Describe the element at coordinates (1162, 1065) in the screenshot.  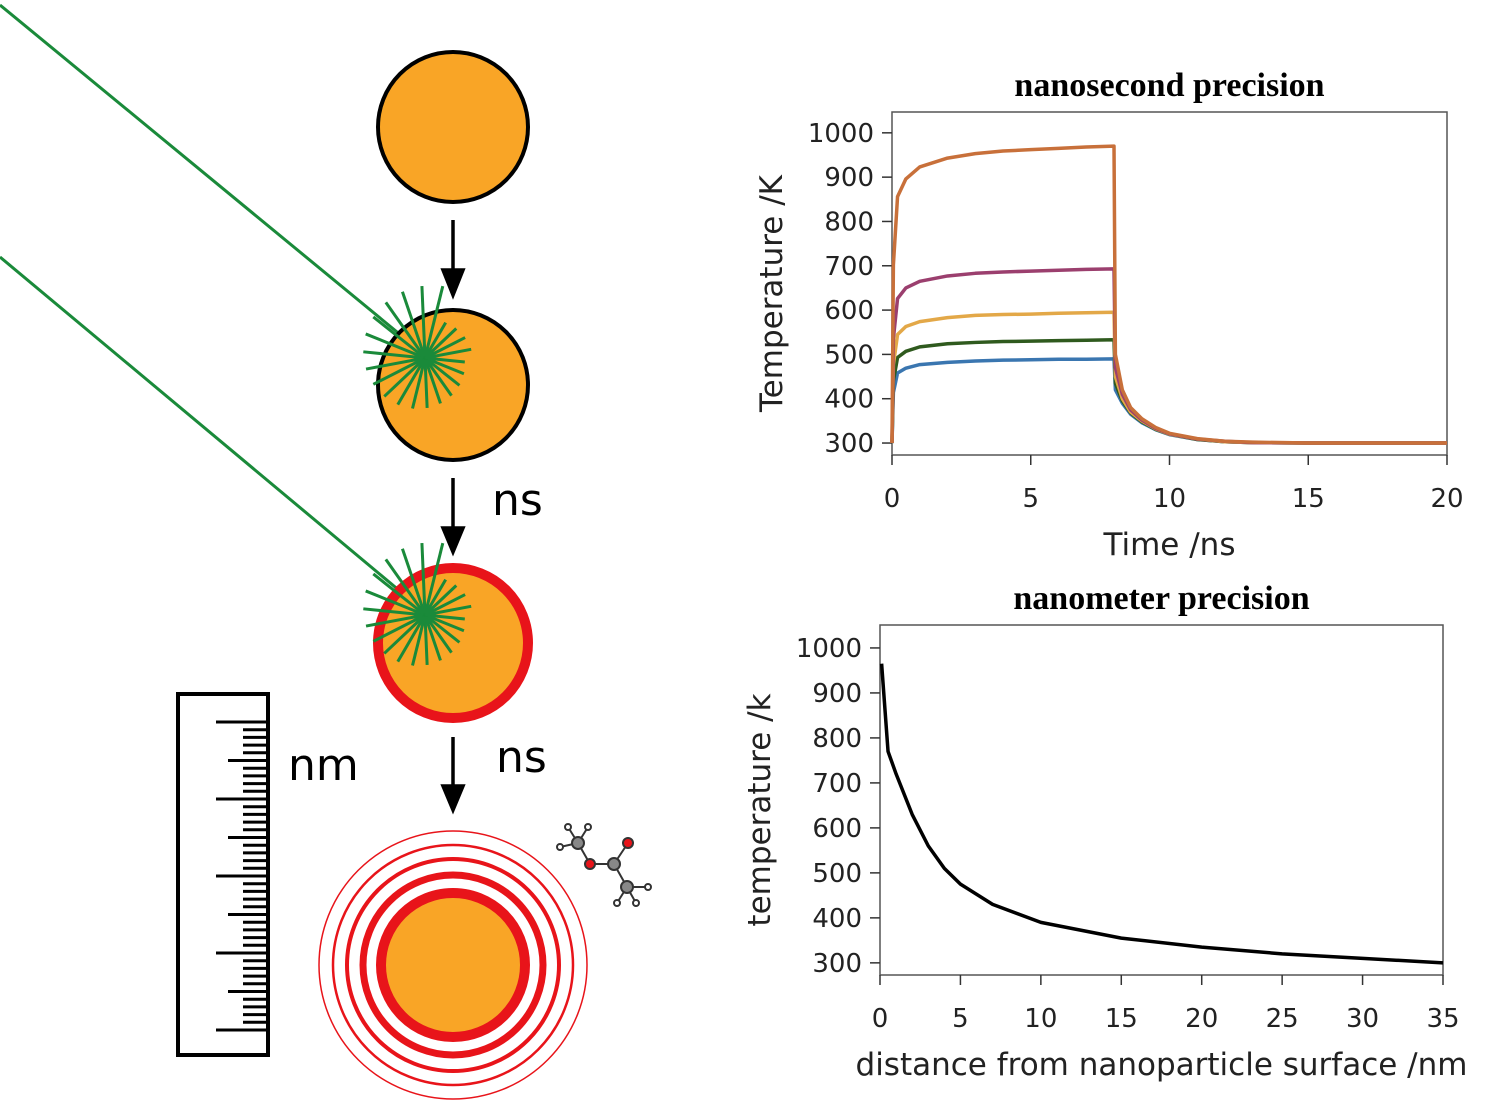
I see `x-axis-label: distance from nanoparticle surface /nm` at that location.